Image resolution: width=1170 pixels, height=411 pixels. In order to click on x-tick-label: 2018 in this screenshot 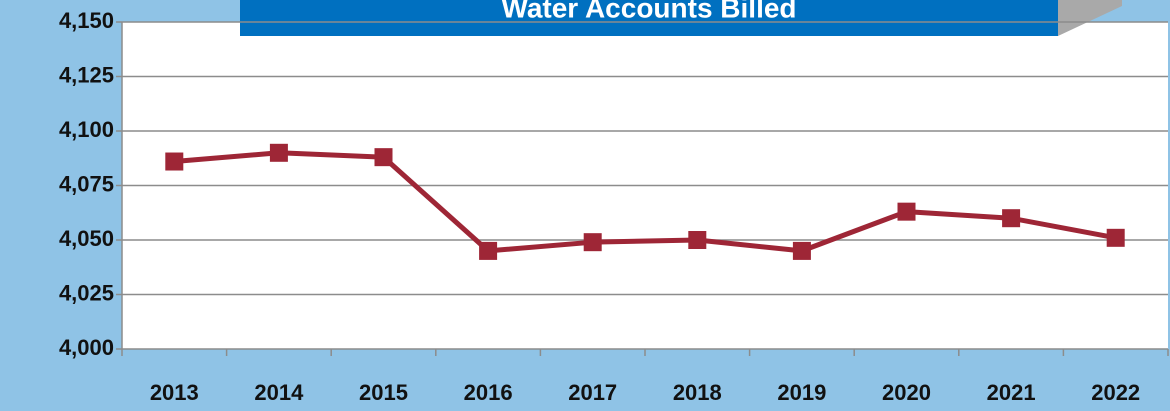, I will do `click(697, 392)`.